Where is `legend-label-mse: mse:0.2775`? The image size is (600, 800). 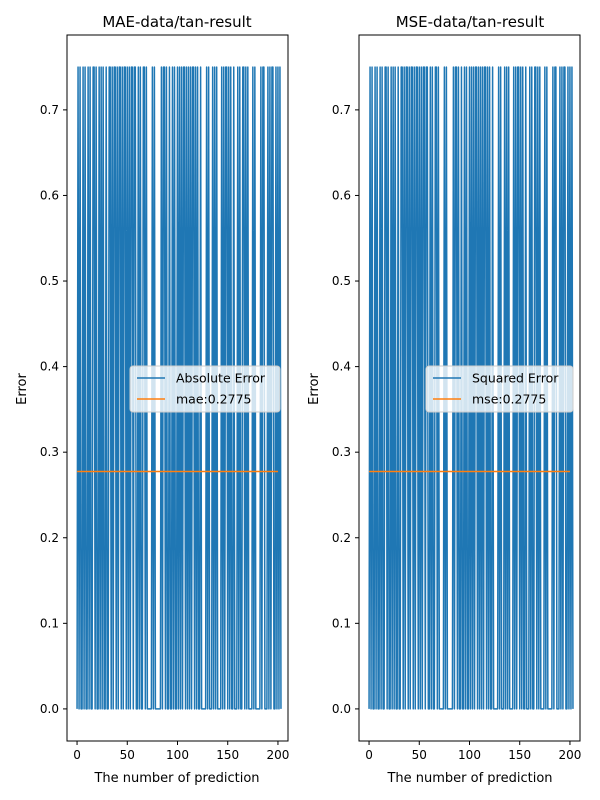 legend-label-mse: mse:0.2775 is located at coordinates (509, 399).